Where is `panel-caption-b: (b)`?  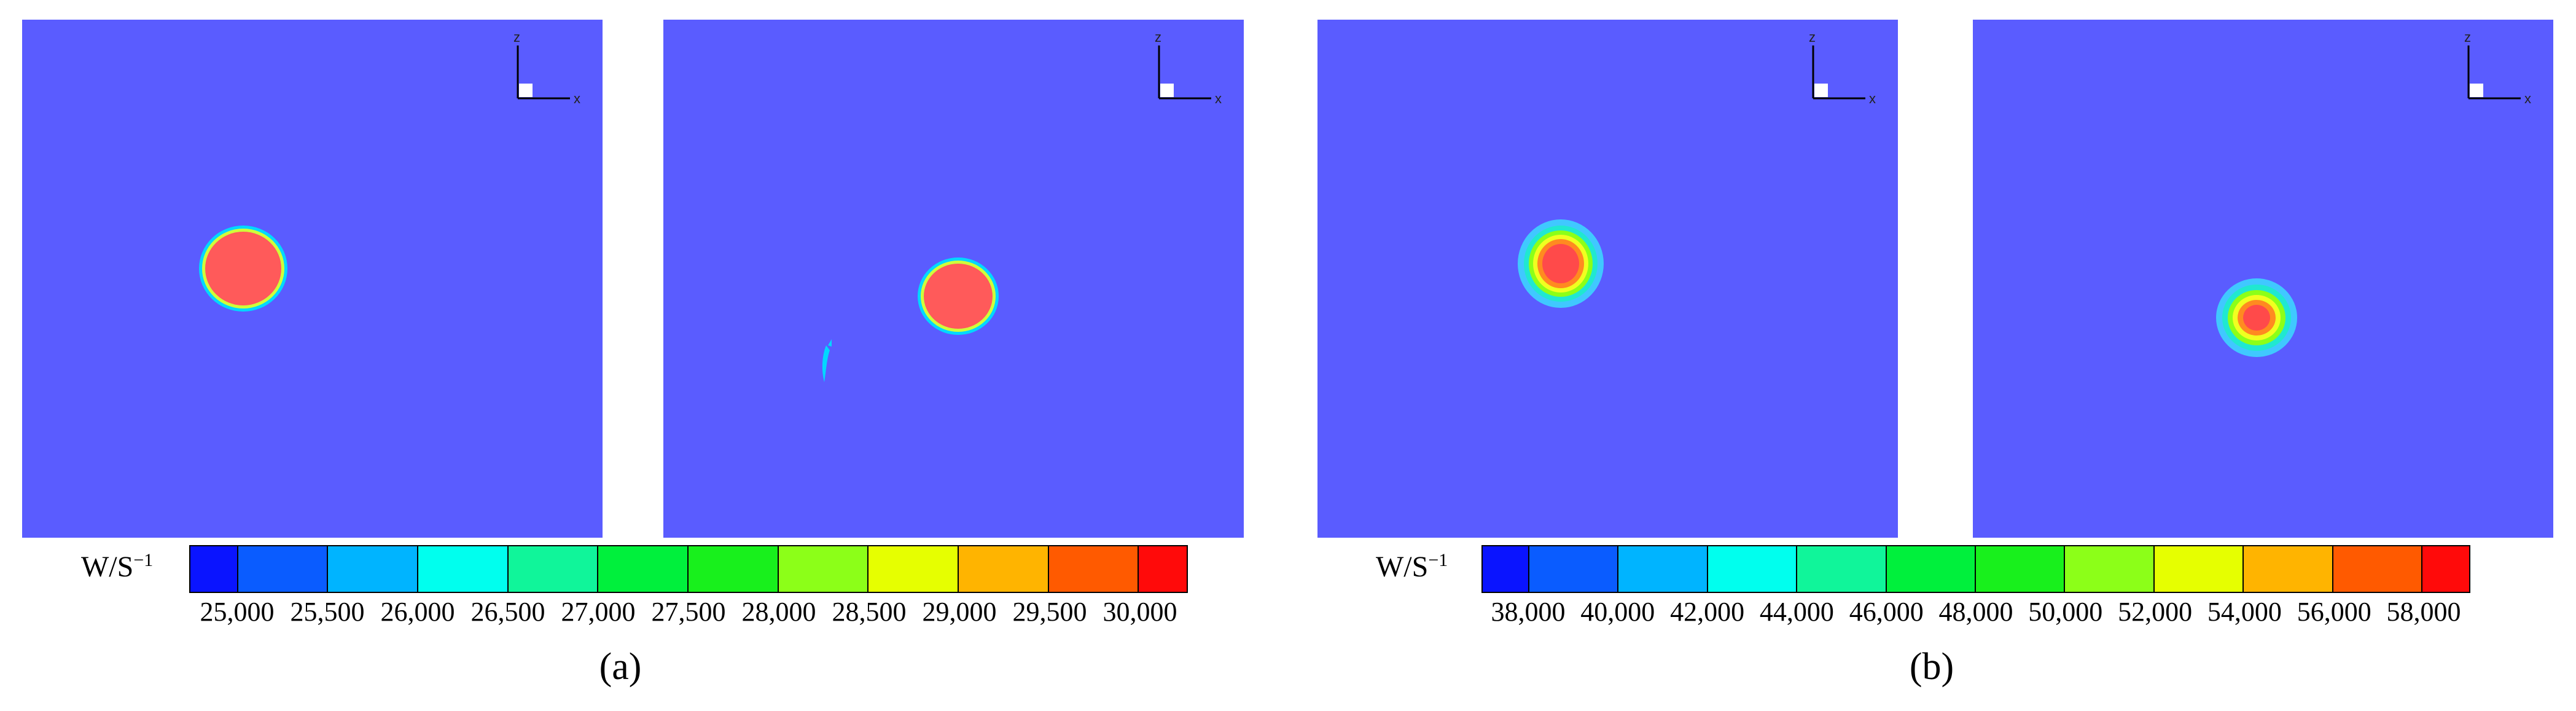
panel-caption-b: (b) is located at coordinates (1931, 667).